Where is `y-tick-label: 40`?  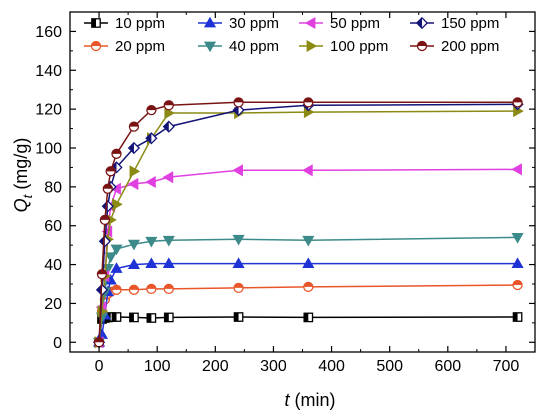
y-tick-label: 40 is located at coordinates (53, 265).